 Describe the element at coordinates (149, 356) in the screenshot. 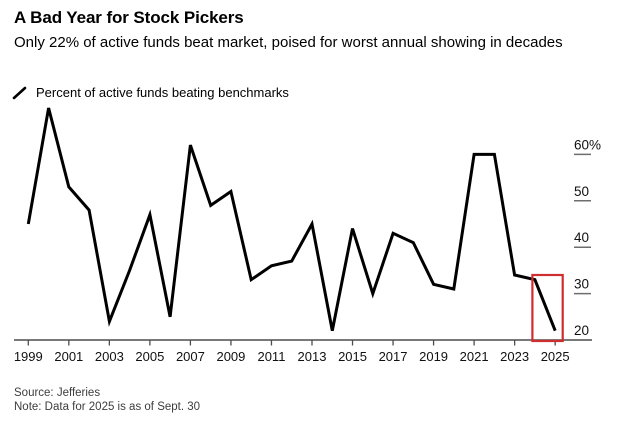

I see `x-tick-label: 2005` at that location.